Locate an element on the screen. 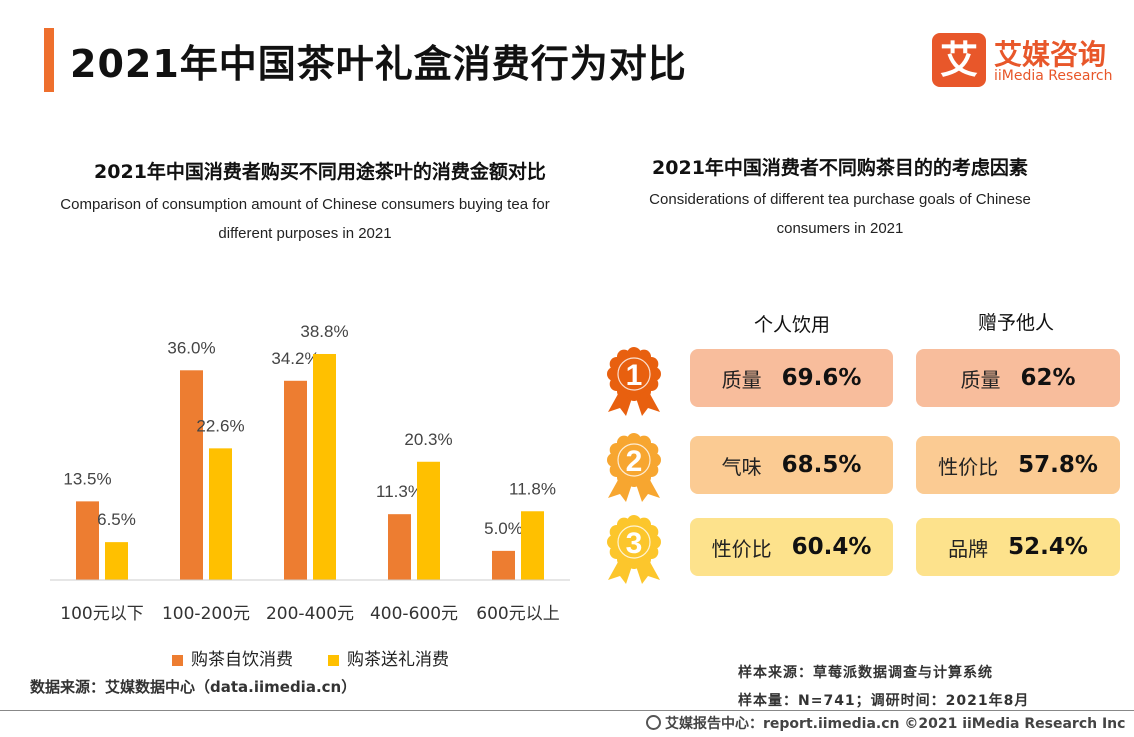  rank-3-gift-card: 品牌 52.4% is located at coordinates (1018, 547).